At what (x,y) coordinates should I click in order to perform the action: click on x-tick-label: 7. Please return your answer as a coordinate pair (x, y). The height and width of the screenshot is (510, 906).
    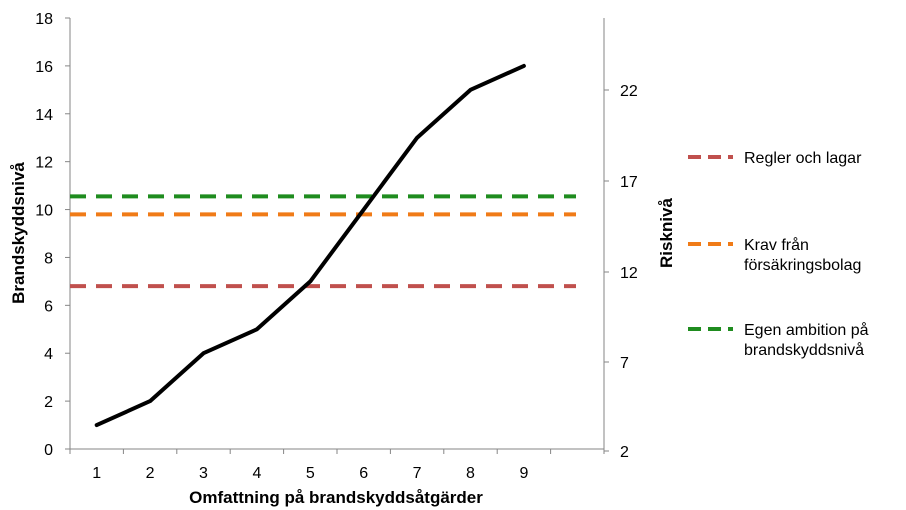
    Looking at the image, I should click on (417, 473).